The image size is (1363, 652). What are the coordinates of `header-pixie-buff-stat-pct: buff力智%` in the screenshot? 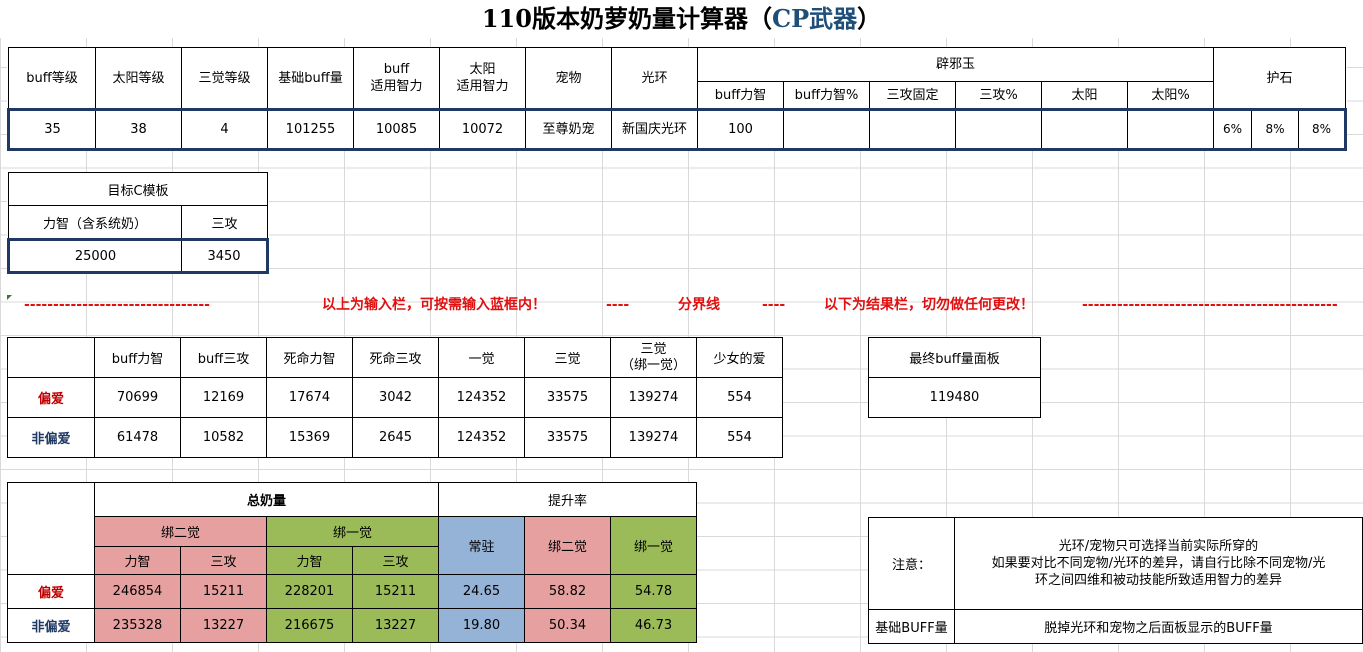 It's located at (826, 95).